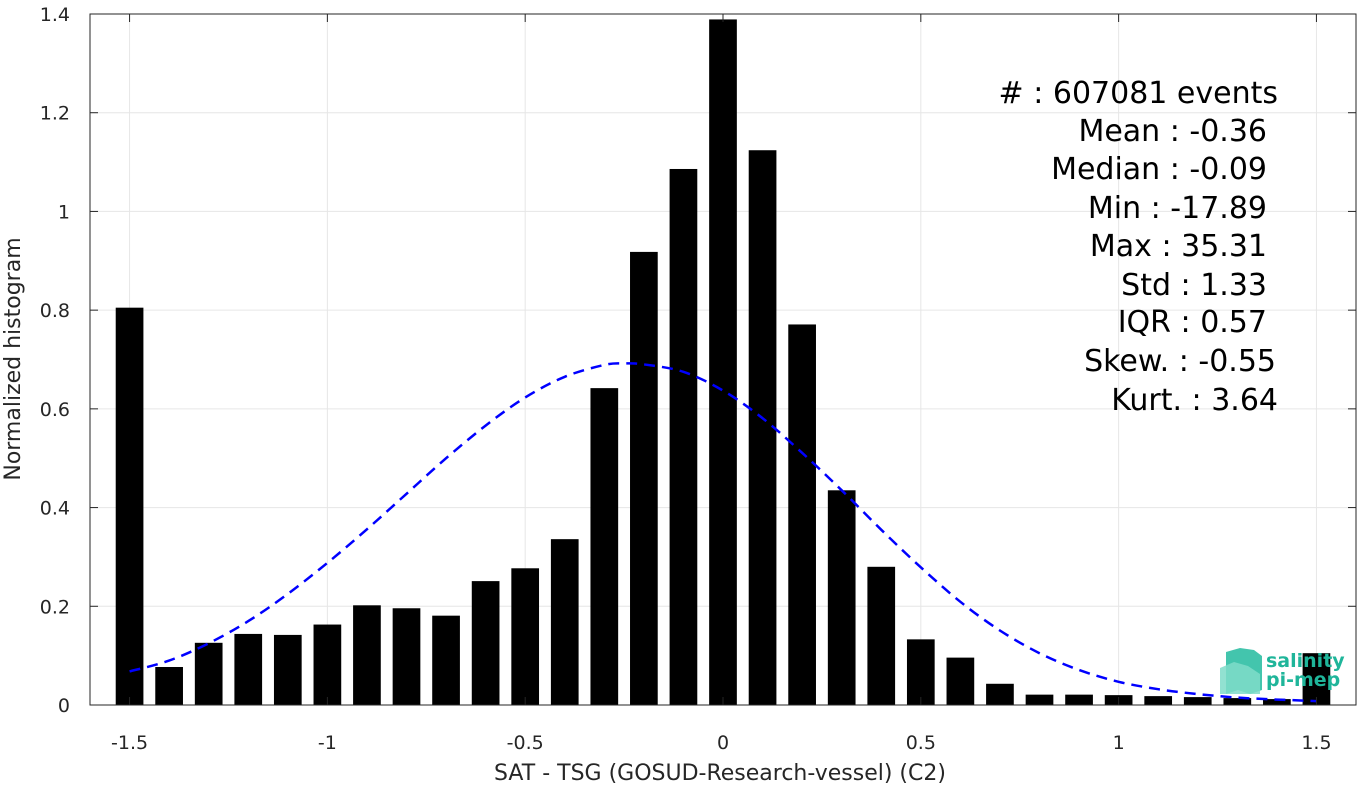  I want to click on x-tick-label: -1, so click(327, 743).